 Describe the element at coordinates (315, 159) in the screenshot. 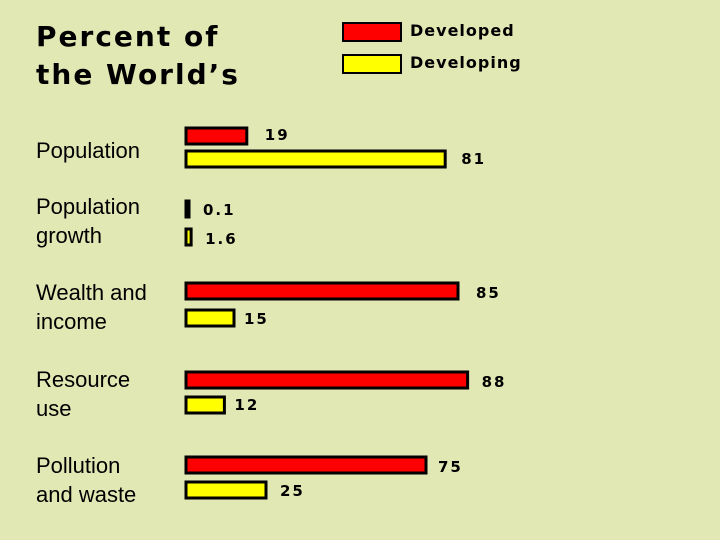

I see `bar-developing-population` at that location.